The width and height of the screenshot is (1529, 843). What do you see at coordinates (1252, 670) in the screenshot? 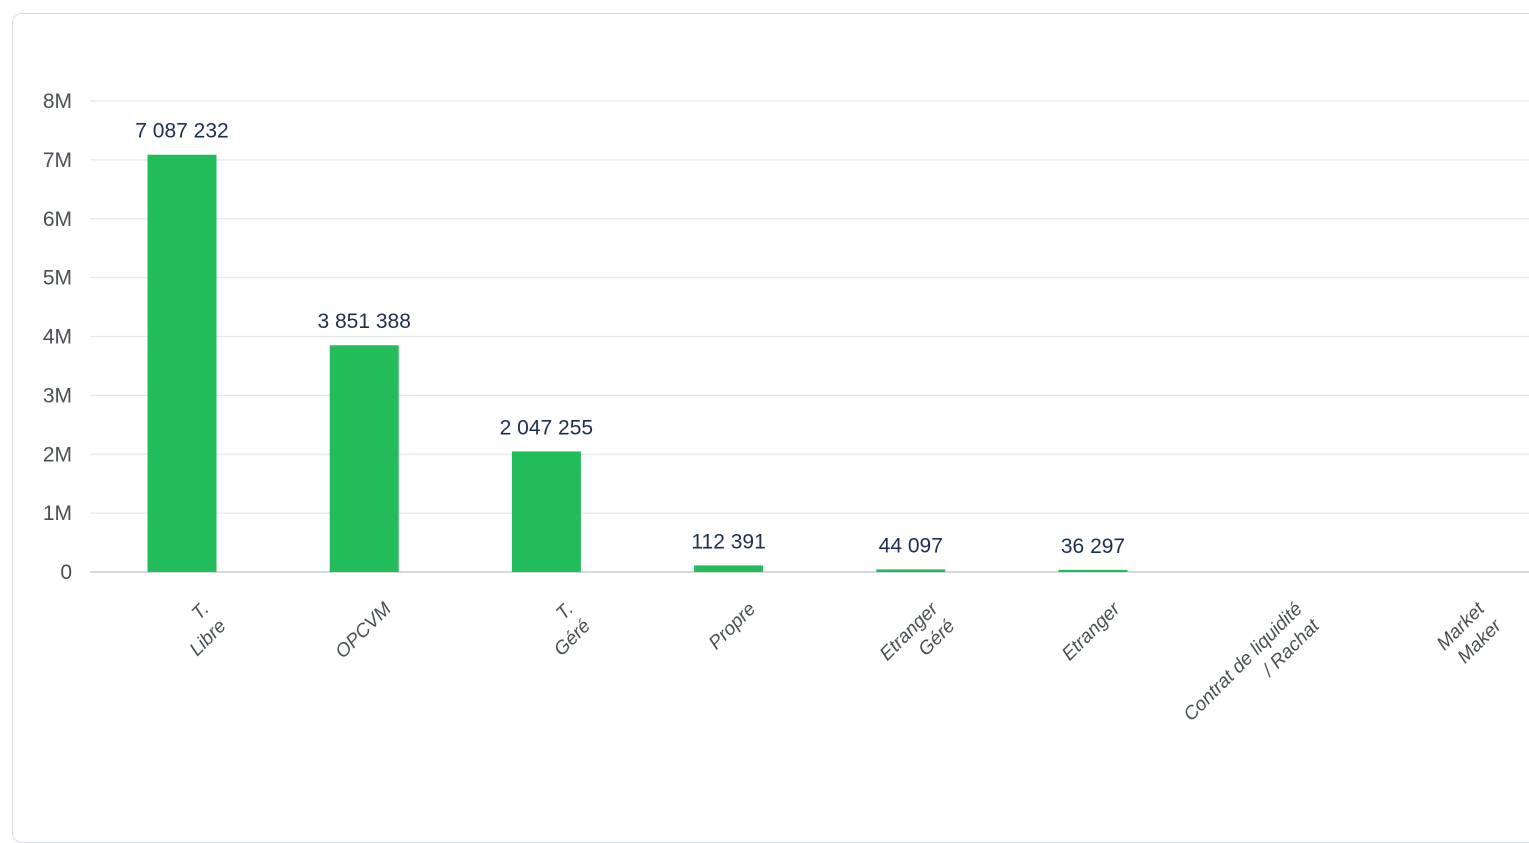
I see `x-tick-label: Contrat de liquidité/ Rachat` at bounding box center [1252, 670].